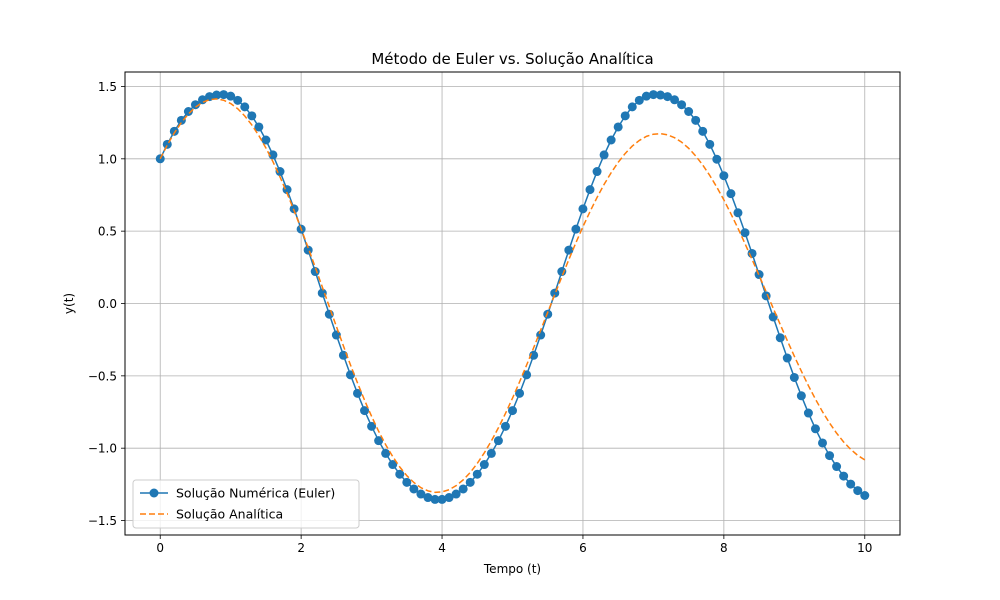 This screenshot has height=600, width=1000. Describe the element at coordinates (102, 521) in the screenshot. I see `y-tick-label: −1.5` at that location.